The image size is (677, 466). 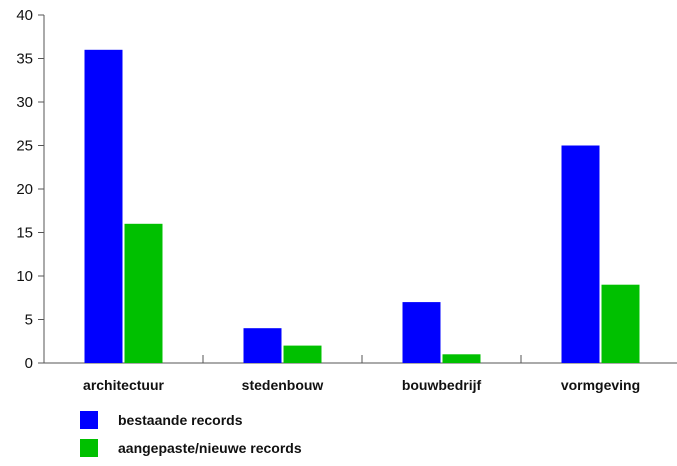 I want to click on y-tick-label: 30, so click(x=24, y=102).